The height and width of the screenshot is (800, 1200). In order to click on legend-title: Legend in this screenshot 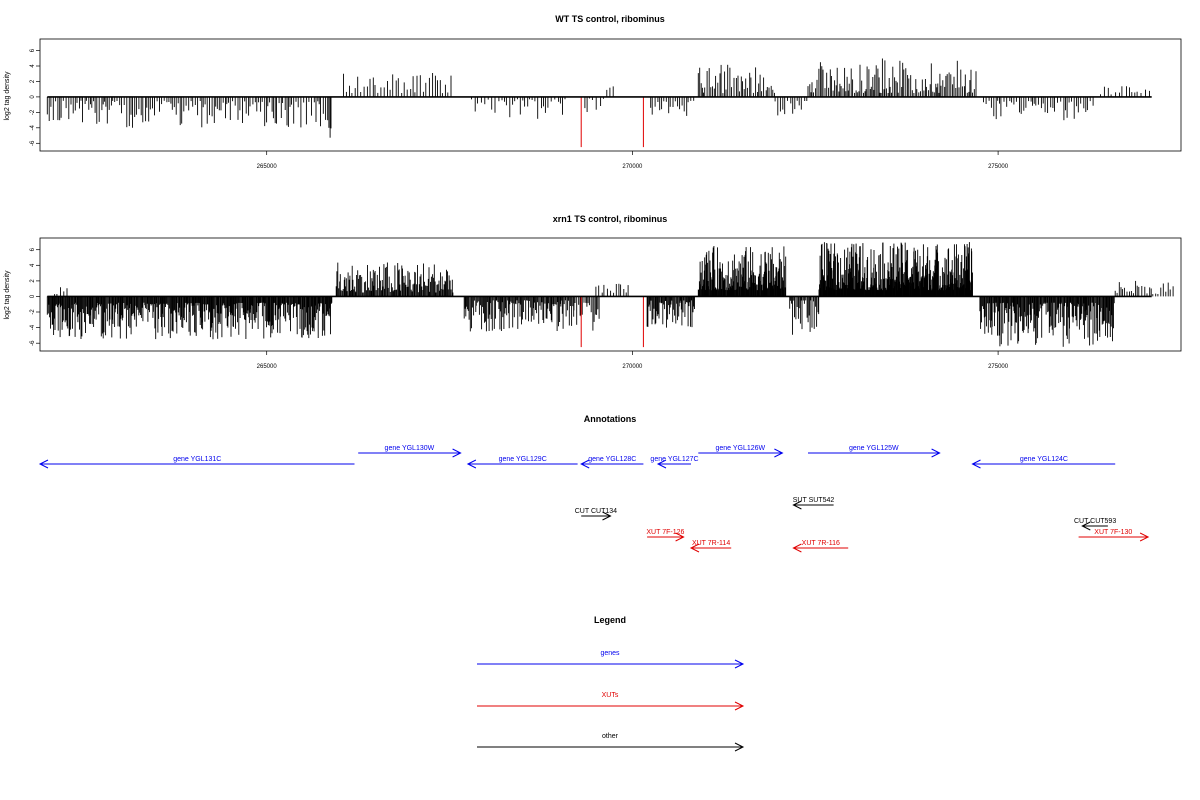, I will do `click(610, 620)`.